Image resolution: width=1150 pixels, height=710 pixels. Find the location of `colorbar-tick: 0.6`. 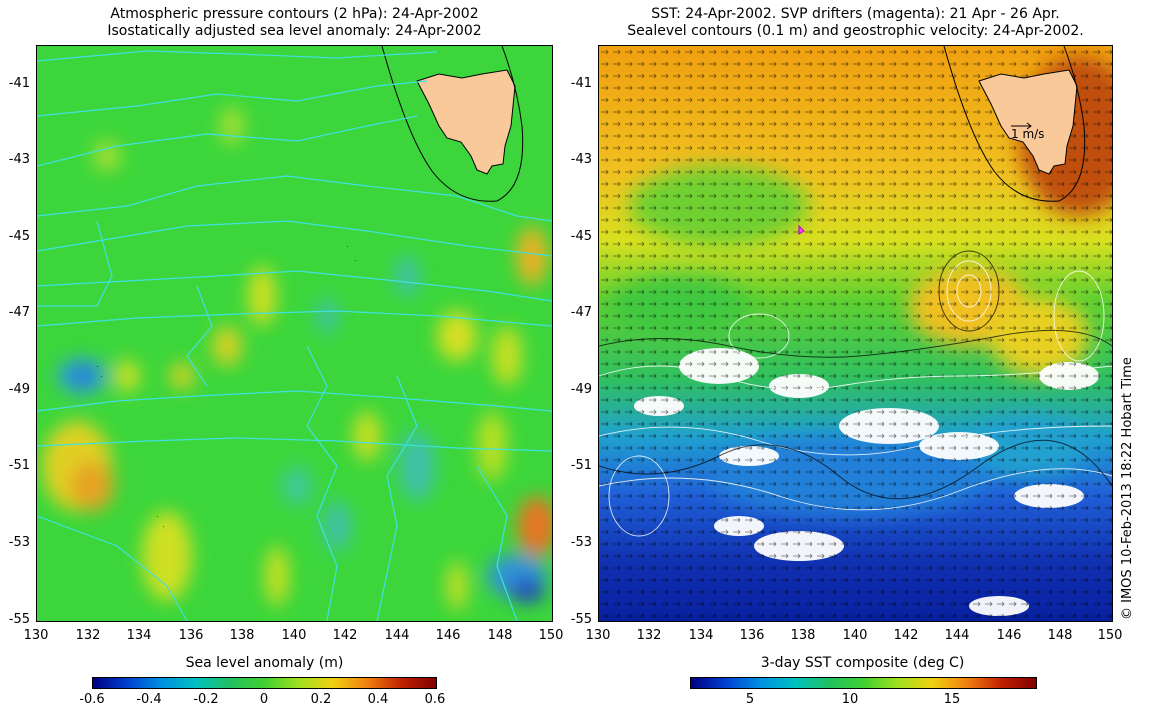

colorbar-tick: 0.6 is located at coordinates (435, 699).